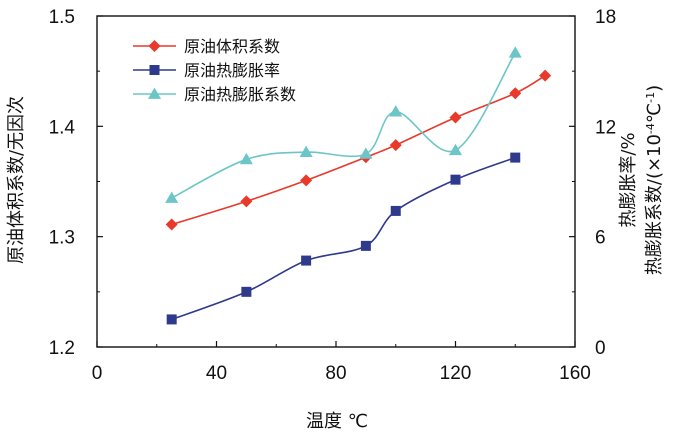 This screenshot has width=700, height=441. Describe the element at coordinates (650, 97) in the screenshot. I see `y-axis-right-title-exp2: -1` at that location.